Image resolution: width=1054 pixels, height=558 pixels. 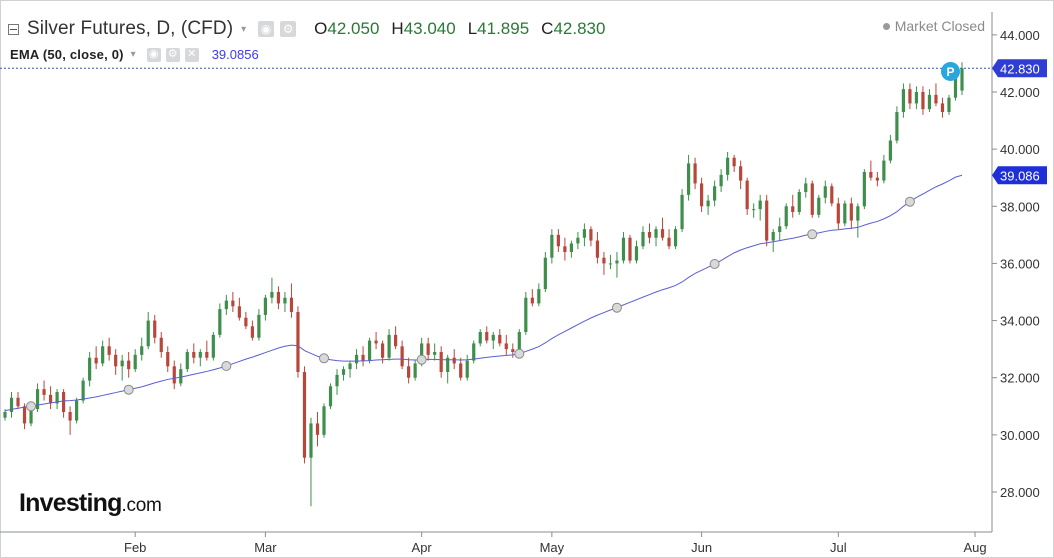 I want to click on instrument-title: Silver Futures, D, (CFD), so click(x=130, y=28).